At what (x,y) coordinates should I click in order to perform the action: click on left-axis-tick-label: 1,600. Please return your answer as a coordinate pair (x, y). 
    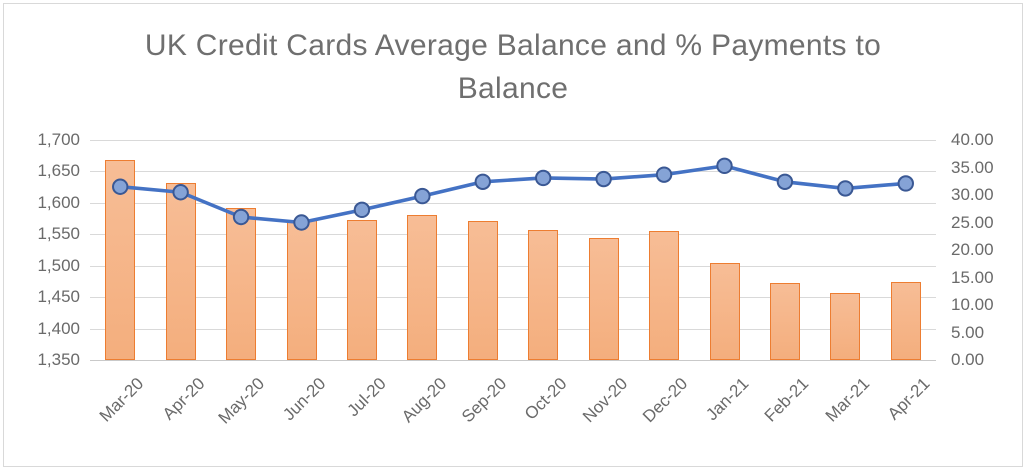
    Looking at the image, I should click on (58, 202).